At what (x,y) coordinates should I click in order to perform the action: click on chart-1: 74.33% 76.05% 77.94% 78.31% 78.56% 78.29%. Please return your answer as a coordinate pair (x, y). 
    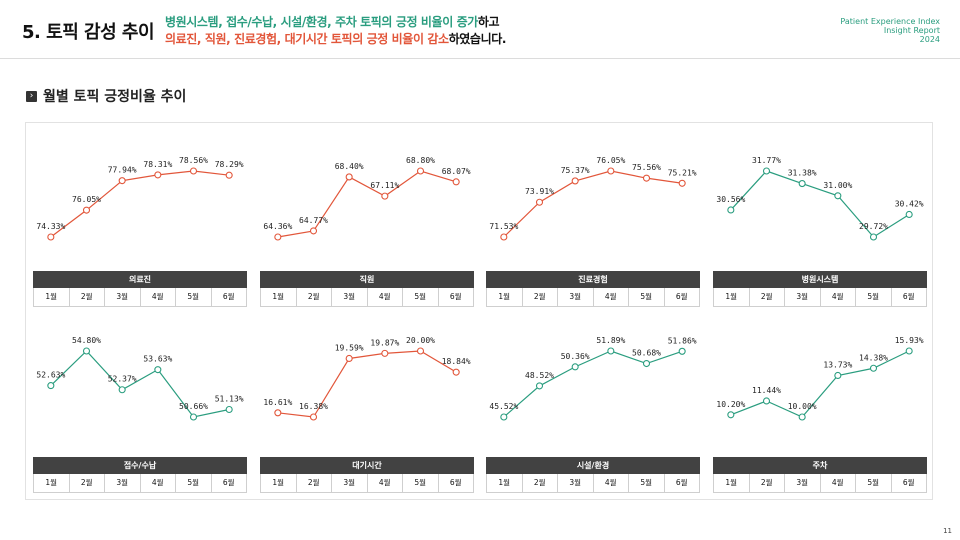
    Looking at the image, I should click on (140, 198).